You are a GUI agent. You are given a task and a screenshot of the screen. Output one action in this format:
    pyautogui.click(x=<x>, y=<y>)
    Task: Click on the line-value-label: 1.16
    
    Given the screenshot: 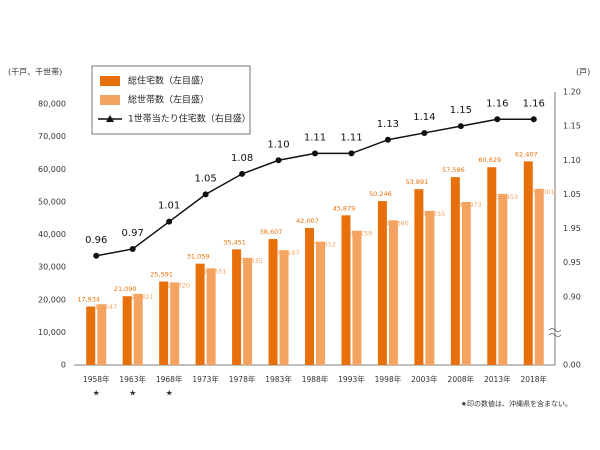 What is the action you would take?
    pyautogui.click(x=534, y=103)
    